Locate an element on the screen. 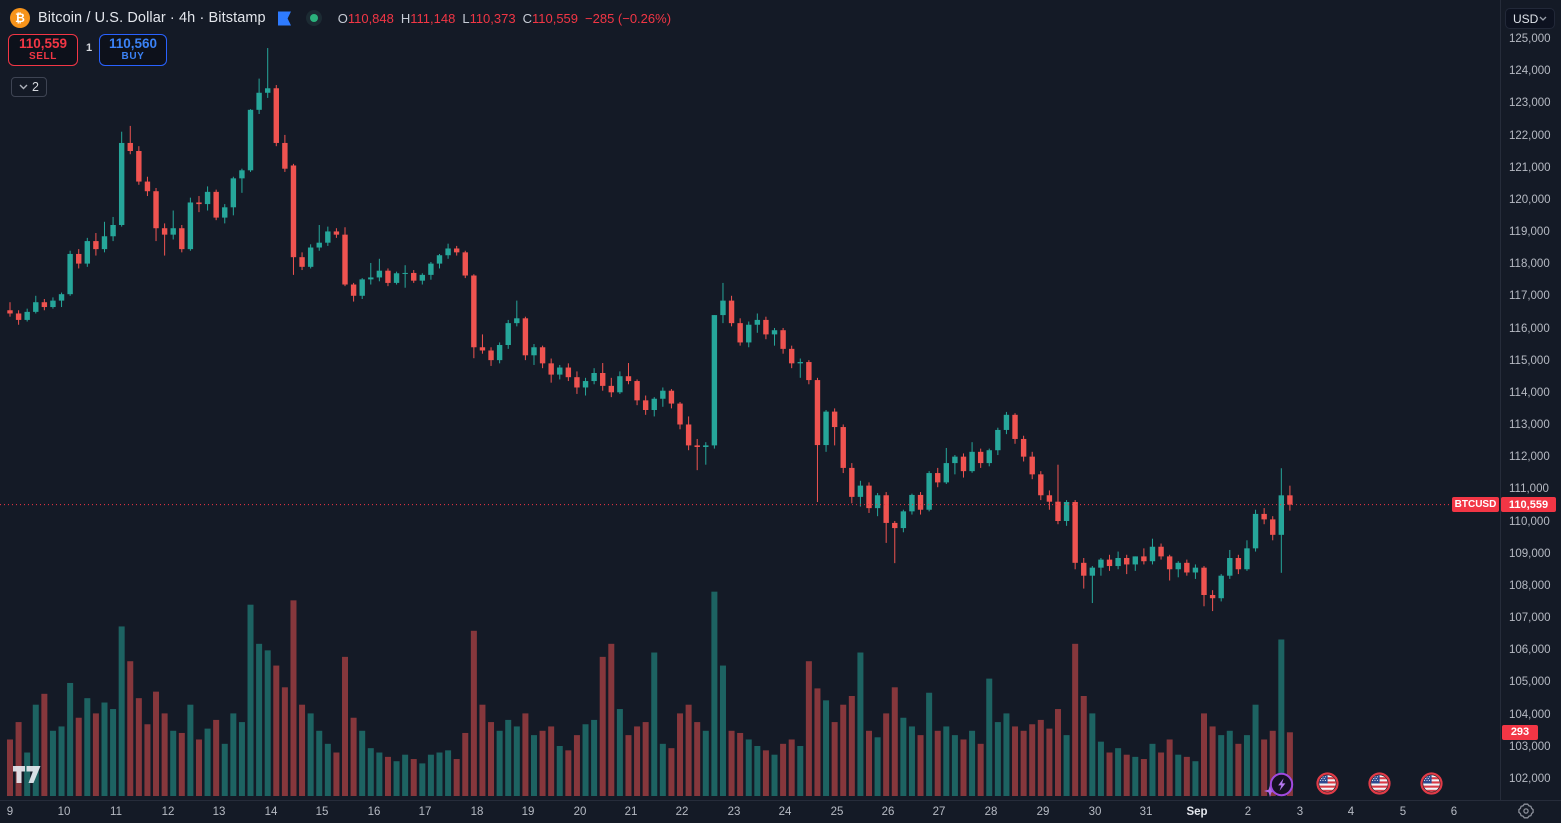  price-tick-label: 111,000 is located at coordinates (1529, 489).